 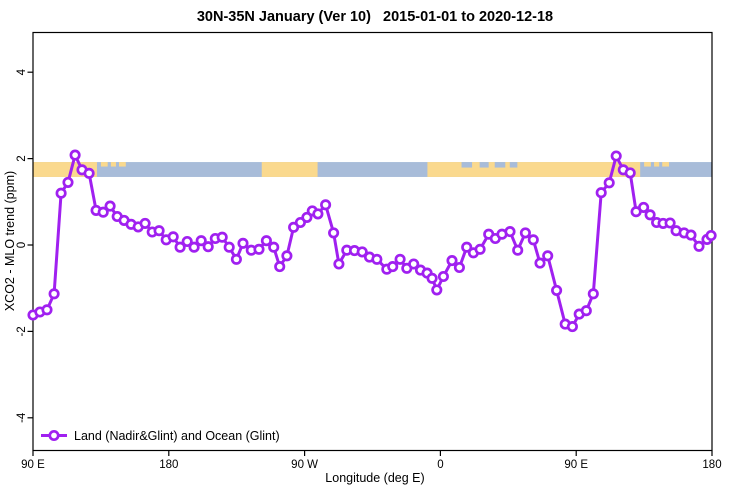 What do you see at coordinates (22, 417) in the screenshot?
I see `y-tick-label: -4` at bounding box center [22, 417].